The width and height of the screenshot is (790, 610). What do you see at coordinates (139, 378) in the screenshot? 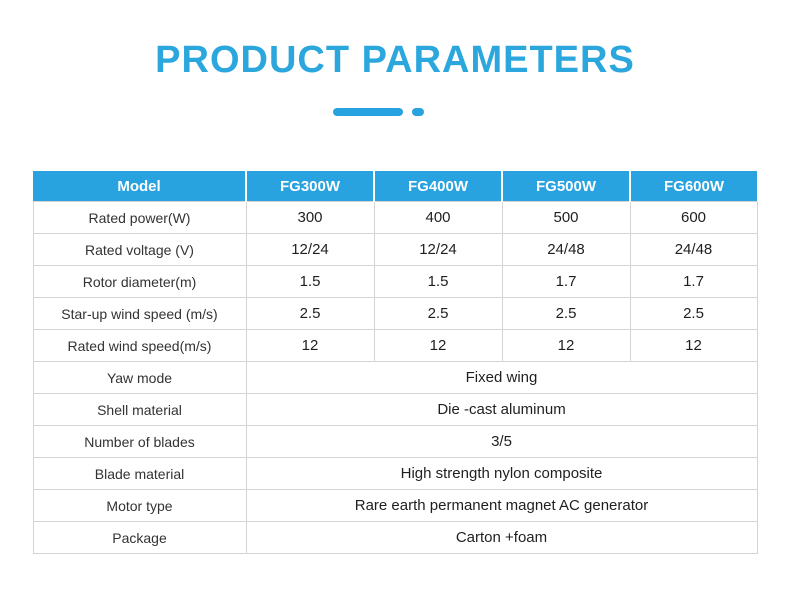
I see `row-label-cell: Yaw mode` at bounding box center [139, 378].